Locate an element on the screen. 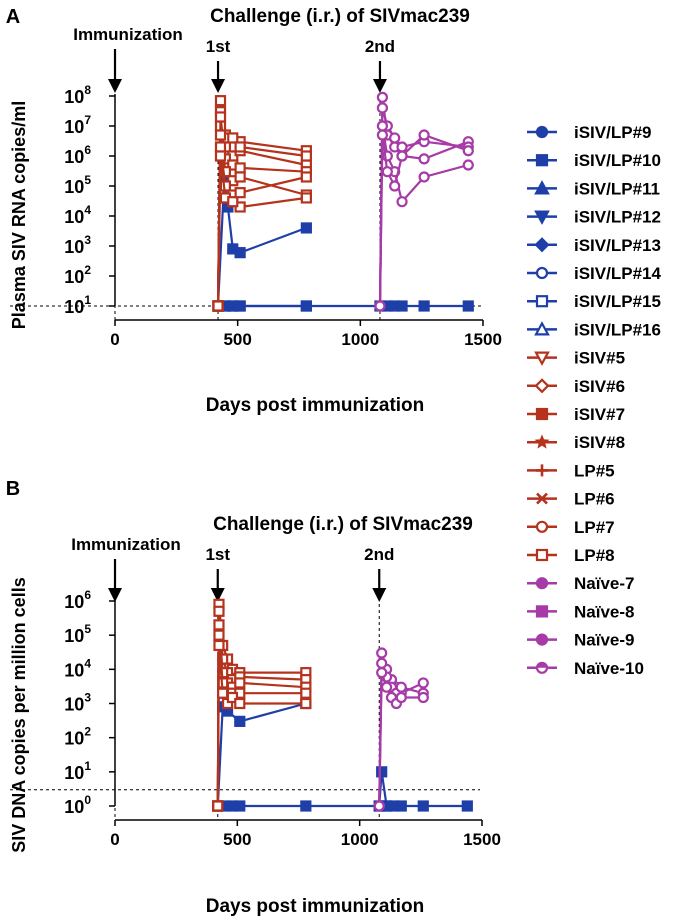 Image resolution: width=686 pixels, height=921 pixels. legend-label: LP#6 is located at coordinates (594, 499).